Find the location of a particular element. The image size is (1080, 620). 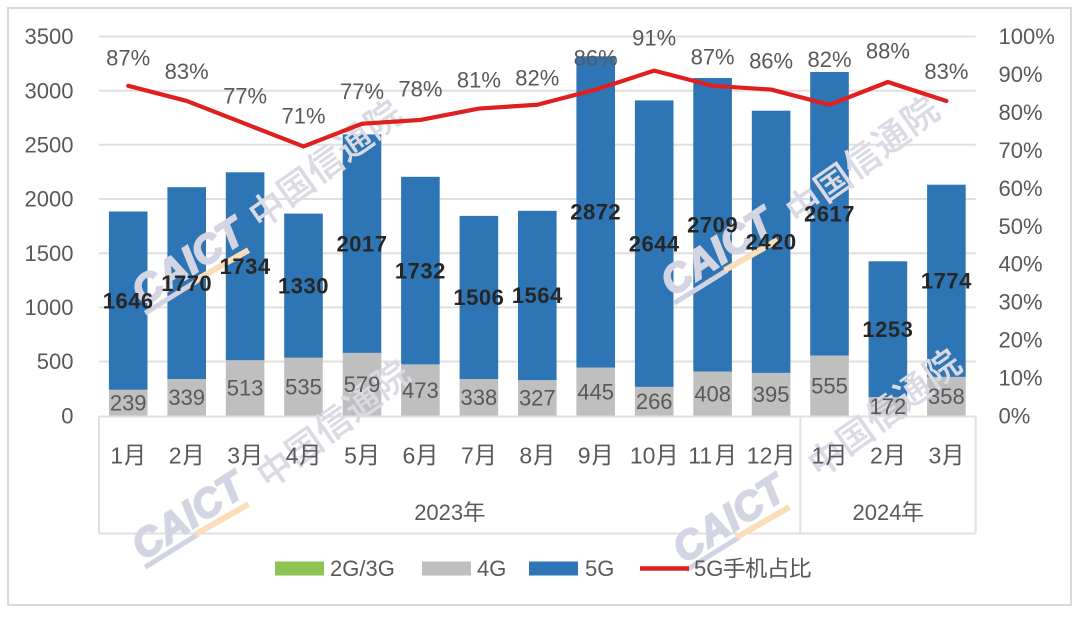

svg-text: 2G/3G is located at coordinates (362, 568).